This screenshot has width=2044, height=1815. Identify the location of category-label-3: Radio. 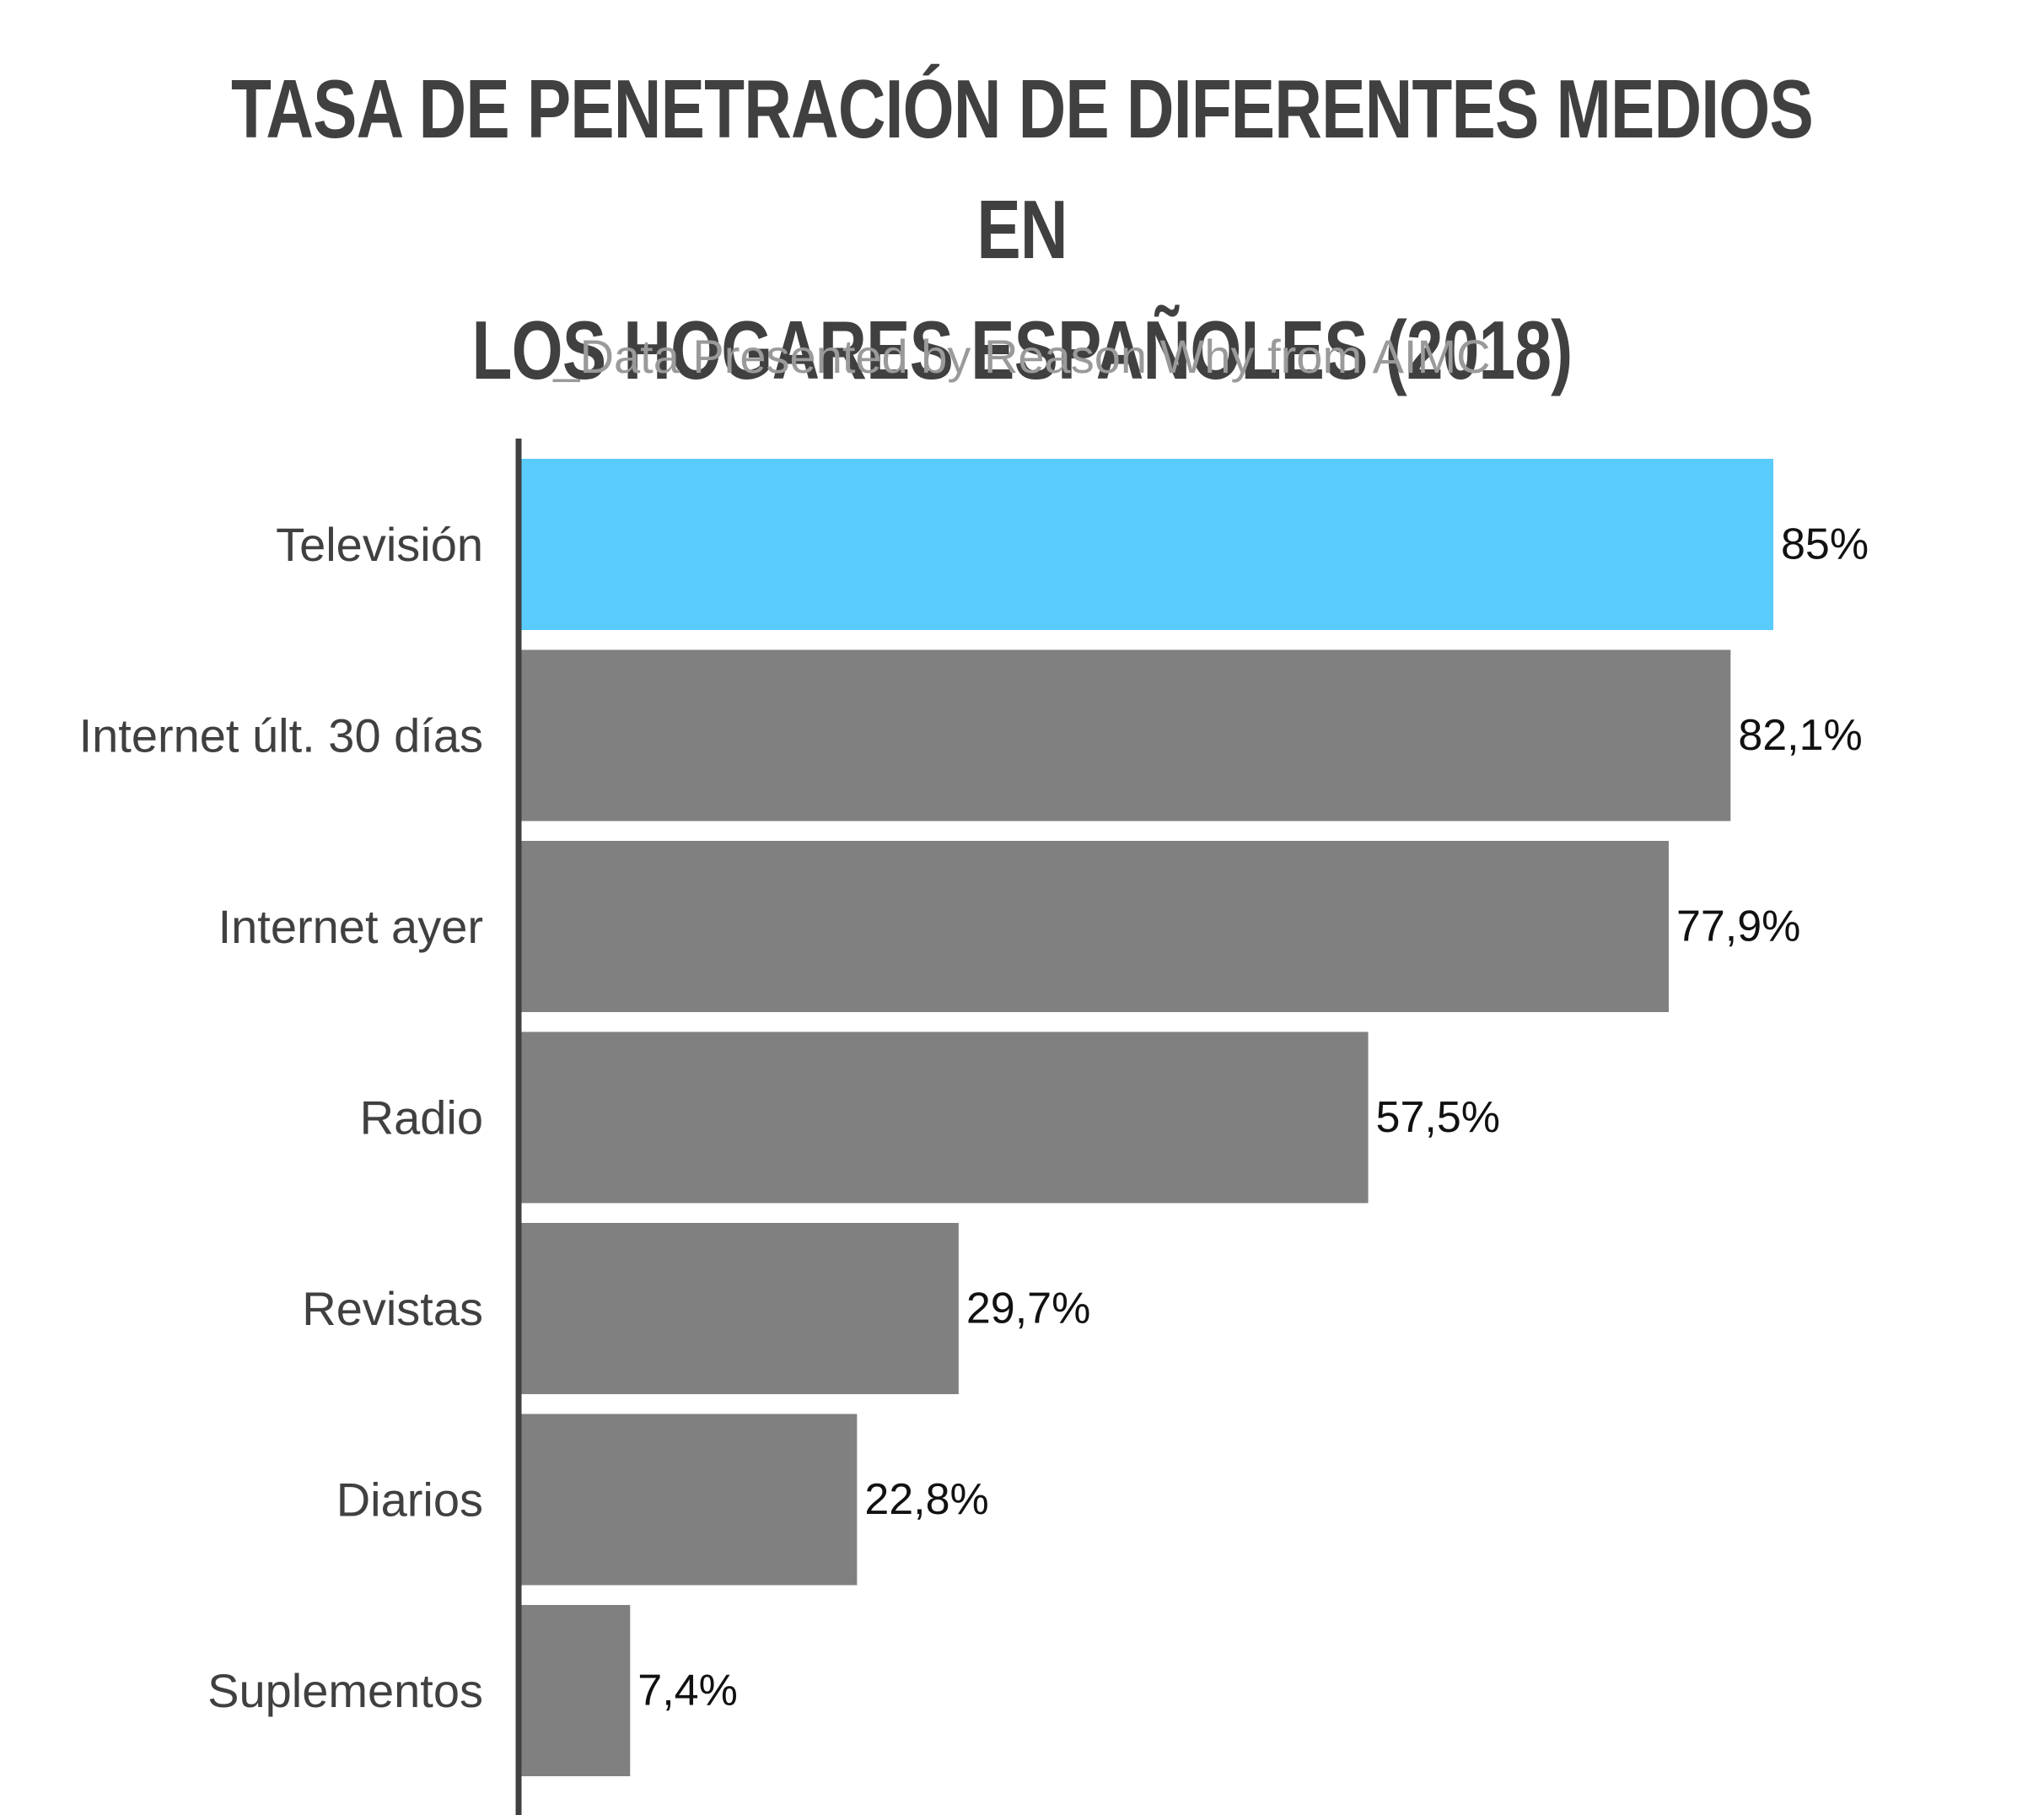
(422, 1117).